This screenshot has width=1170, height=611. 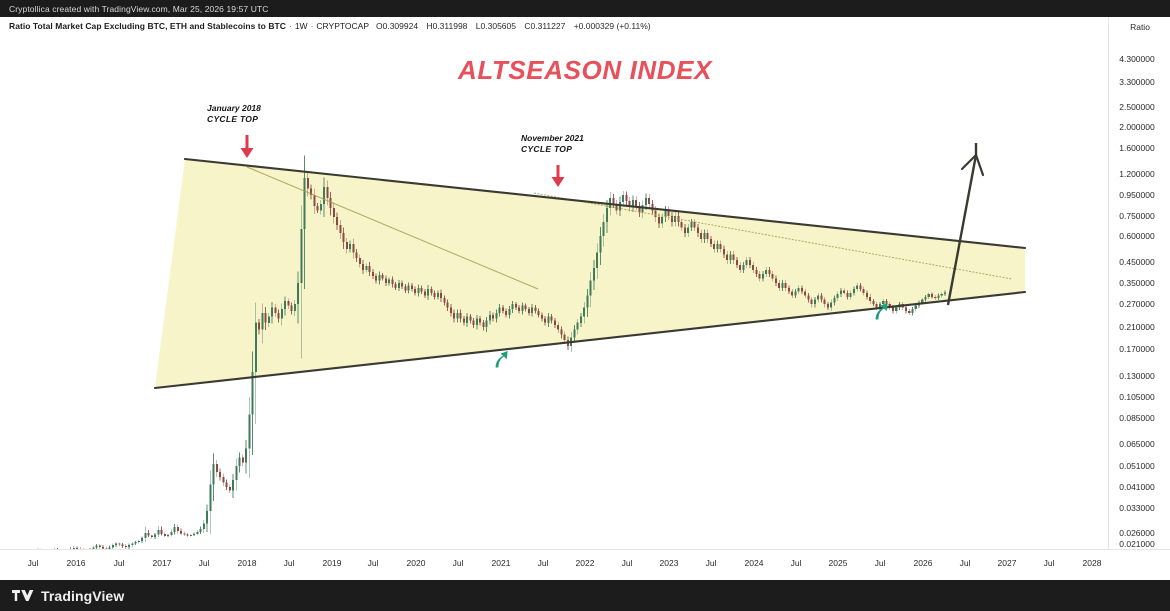 I want to click on price-tick: 0.600000, so click(x=1137, y=236).